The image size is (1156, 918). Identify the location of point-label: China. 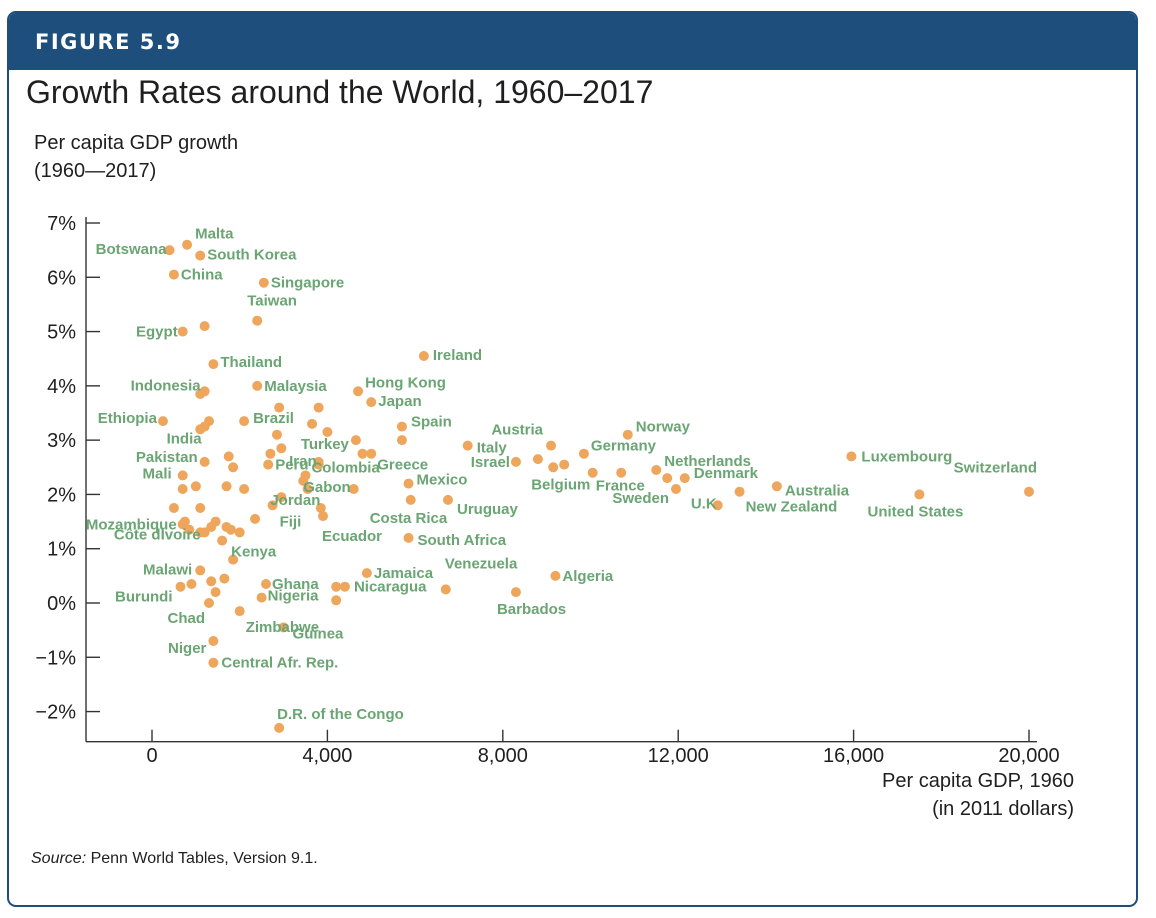
(202, 275).